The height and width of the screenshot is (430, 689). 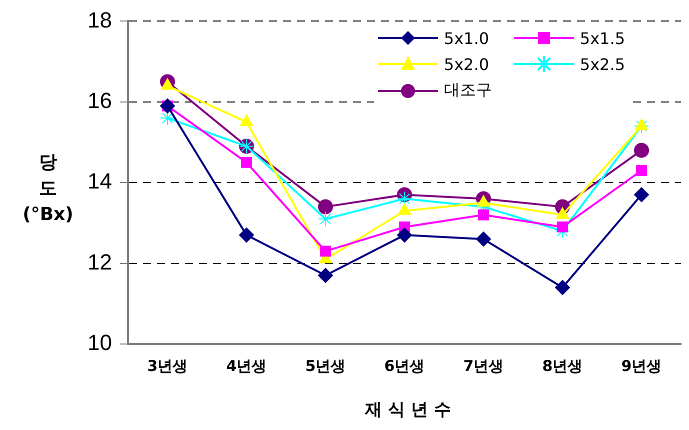 I want to click on y-tick-label: 18, so click(x=100, y=19).